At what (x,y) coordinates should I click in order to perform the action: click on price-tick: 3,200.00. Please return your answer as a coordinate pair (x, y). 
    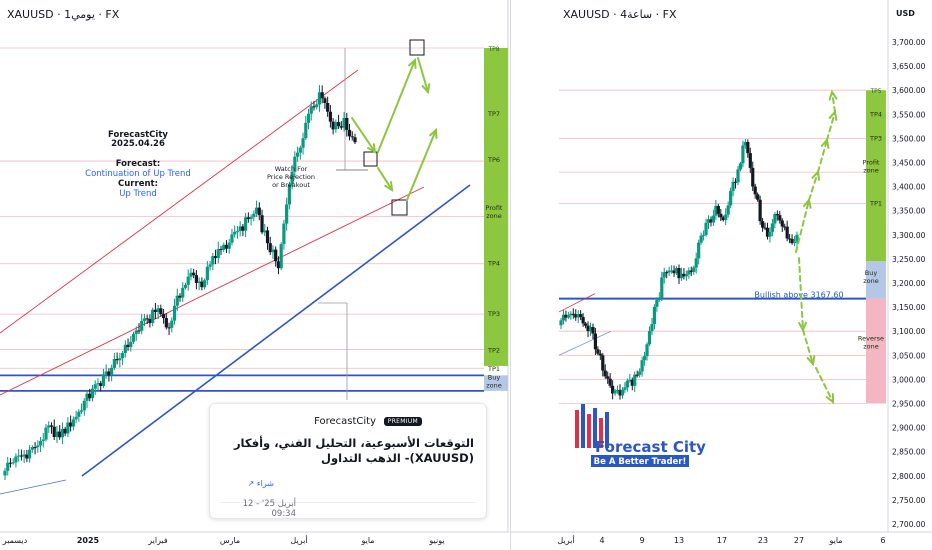
    Looking at the image, I should click on (909, 283).